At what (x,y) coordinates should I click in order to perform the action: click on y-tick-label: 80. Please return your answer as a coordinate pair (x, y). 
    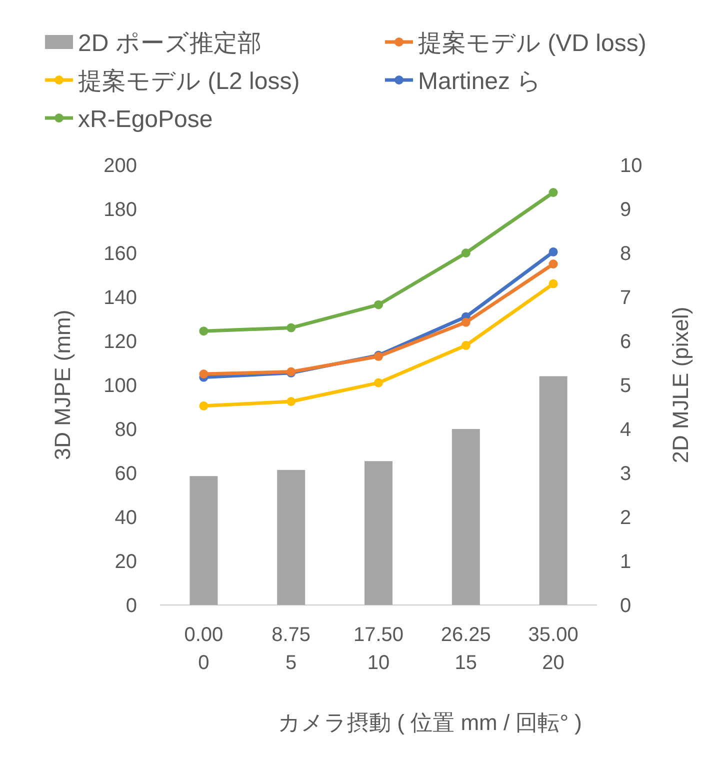
    Looking at the image, I should click on (125, 430).